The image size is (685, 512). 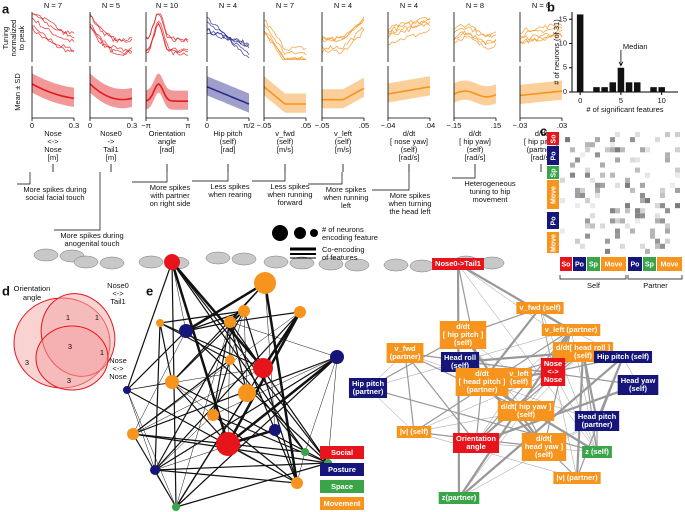 What do you see at coordinates (543, 130) in the screenshot?
I see `panel-label: c` at bounding box center [543, 130].